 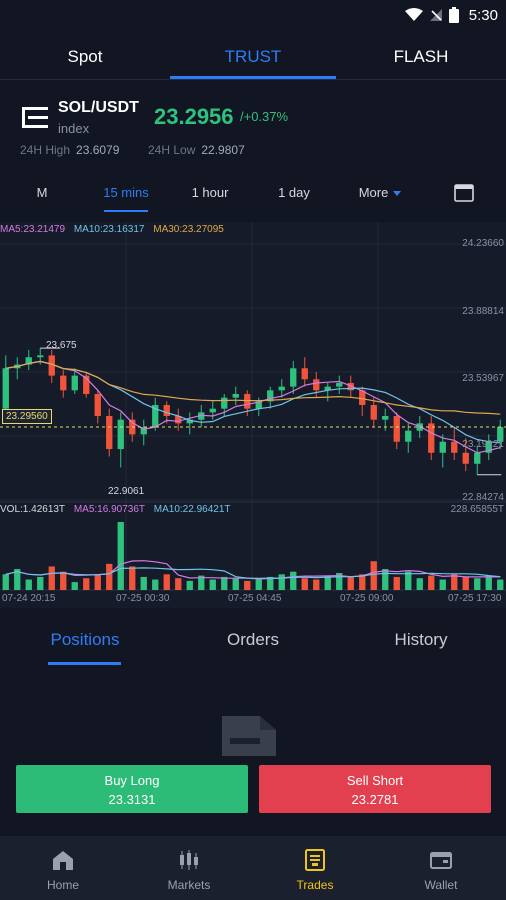 I want to click on ma10-value: MA10:23.16317, so click(x=109, y=229).